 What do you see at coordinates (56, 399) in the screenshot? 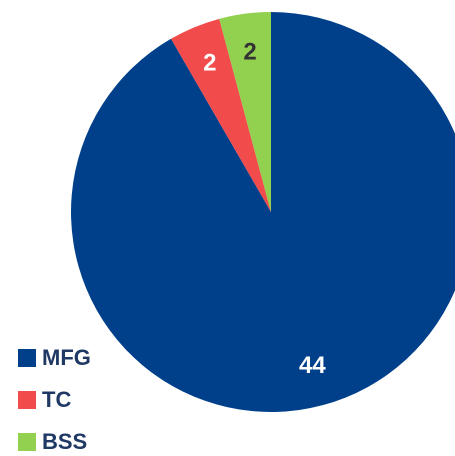
I see `legend-label: TC` at bounding box center [56, 399].